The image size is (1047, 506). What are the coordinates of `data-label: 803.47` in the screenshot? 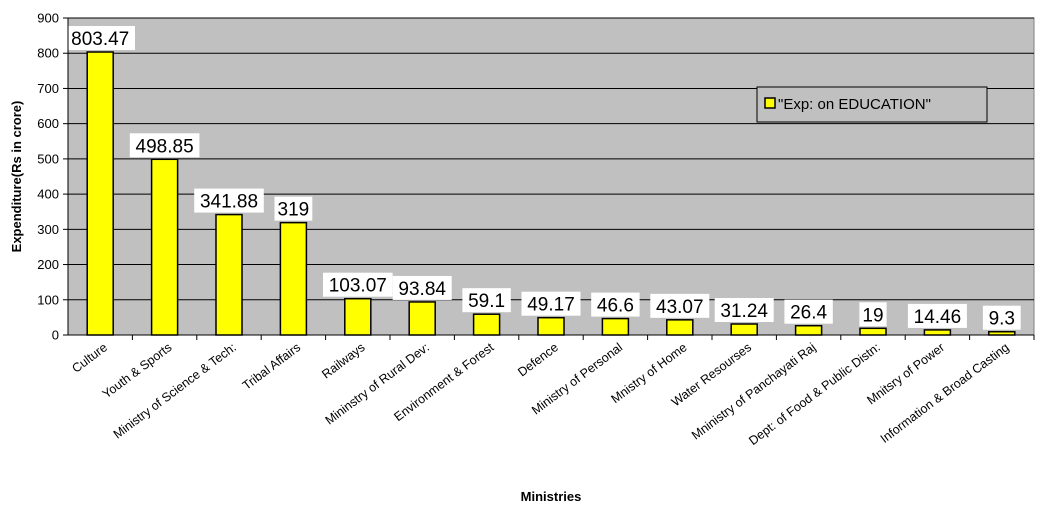 It's located at (100, 39).